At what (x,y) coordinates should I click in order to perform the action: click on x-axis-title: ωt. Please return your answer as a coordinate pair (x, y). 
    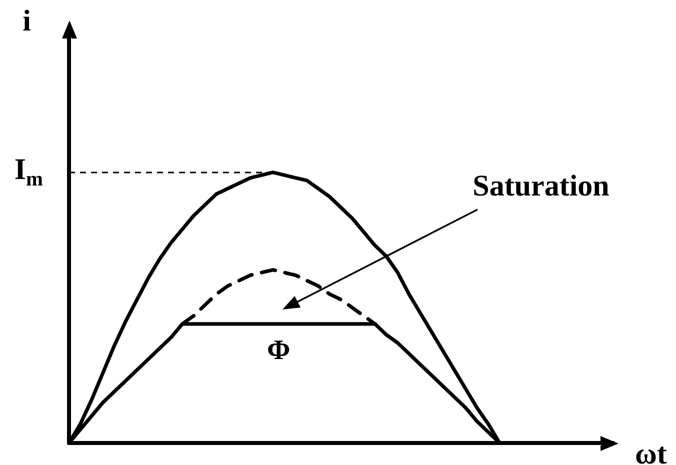
    Looking at the image, I should click on (651, 451).